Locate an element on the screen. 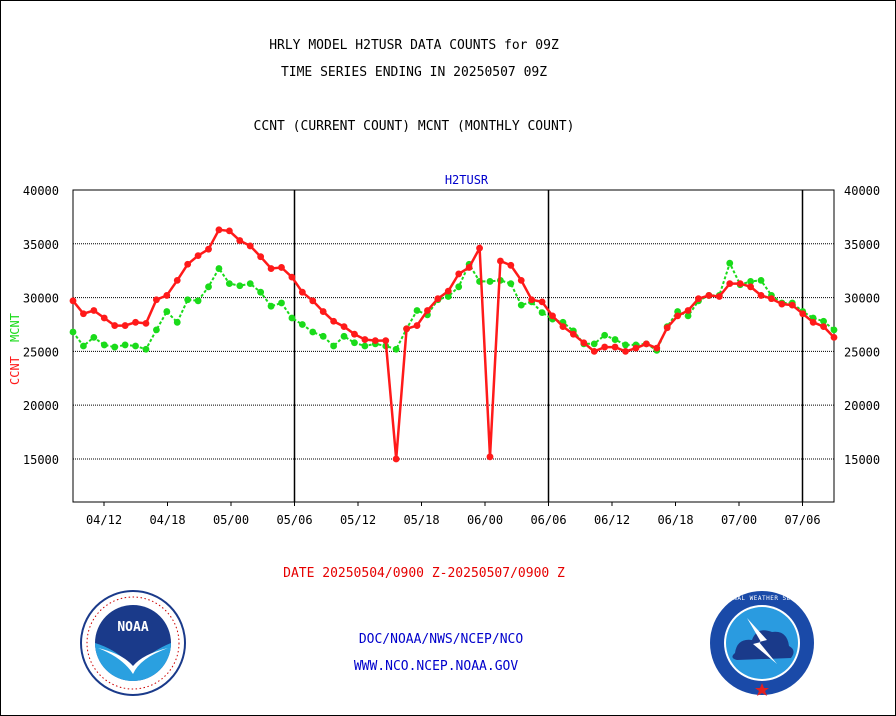 The image size is (896, 716). y-tick-label-left: 15000 is located at coordinates (41, 460).